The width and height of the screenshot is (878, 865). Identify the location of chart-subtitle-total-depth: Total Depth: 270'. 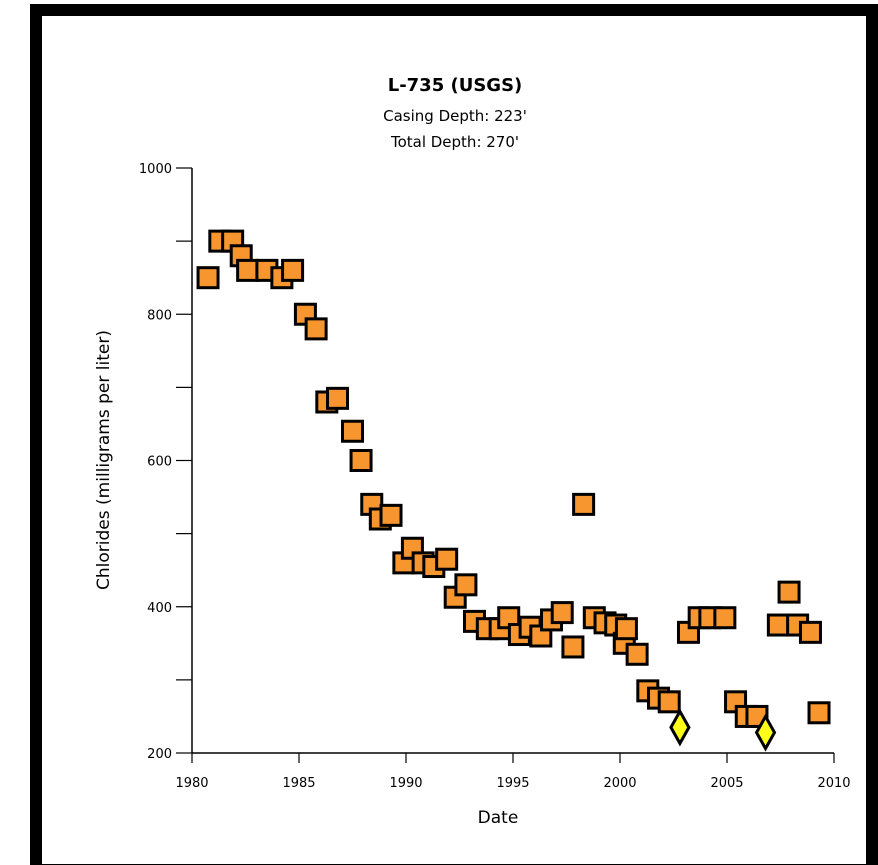
(454, 142).